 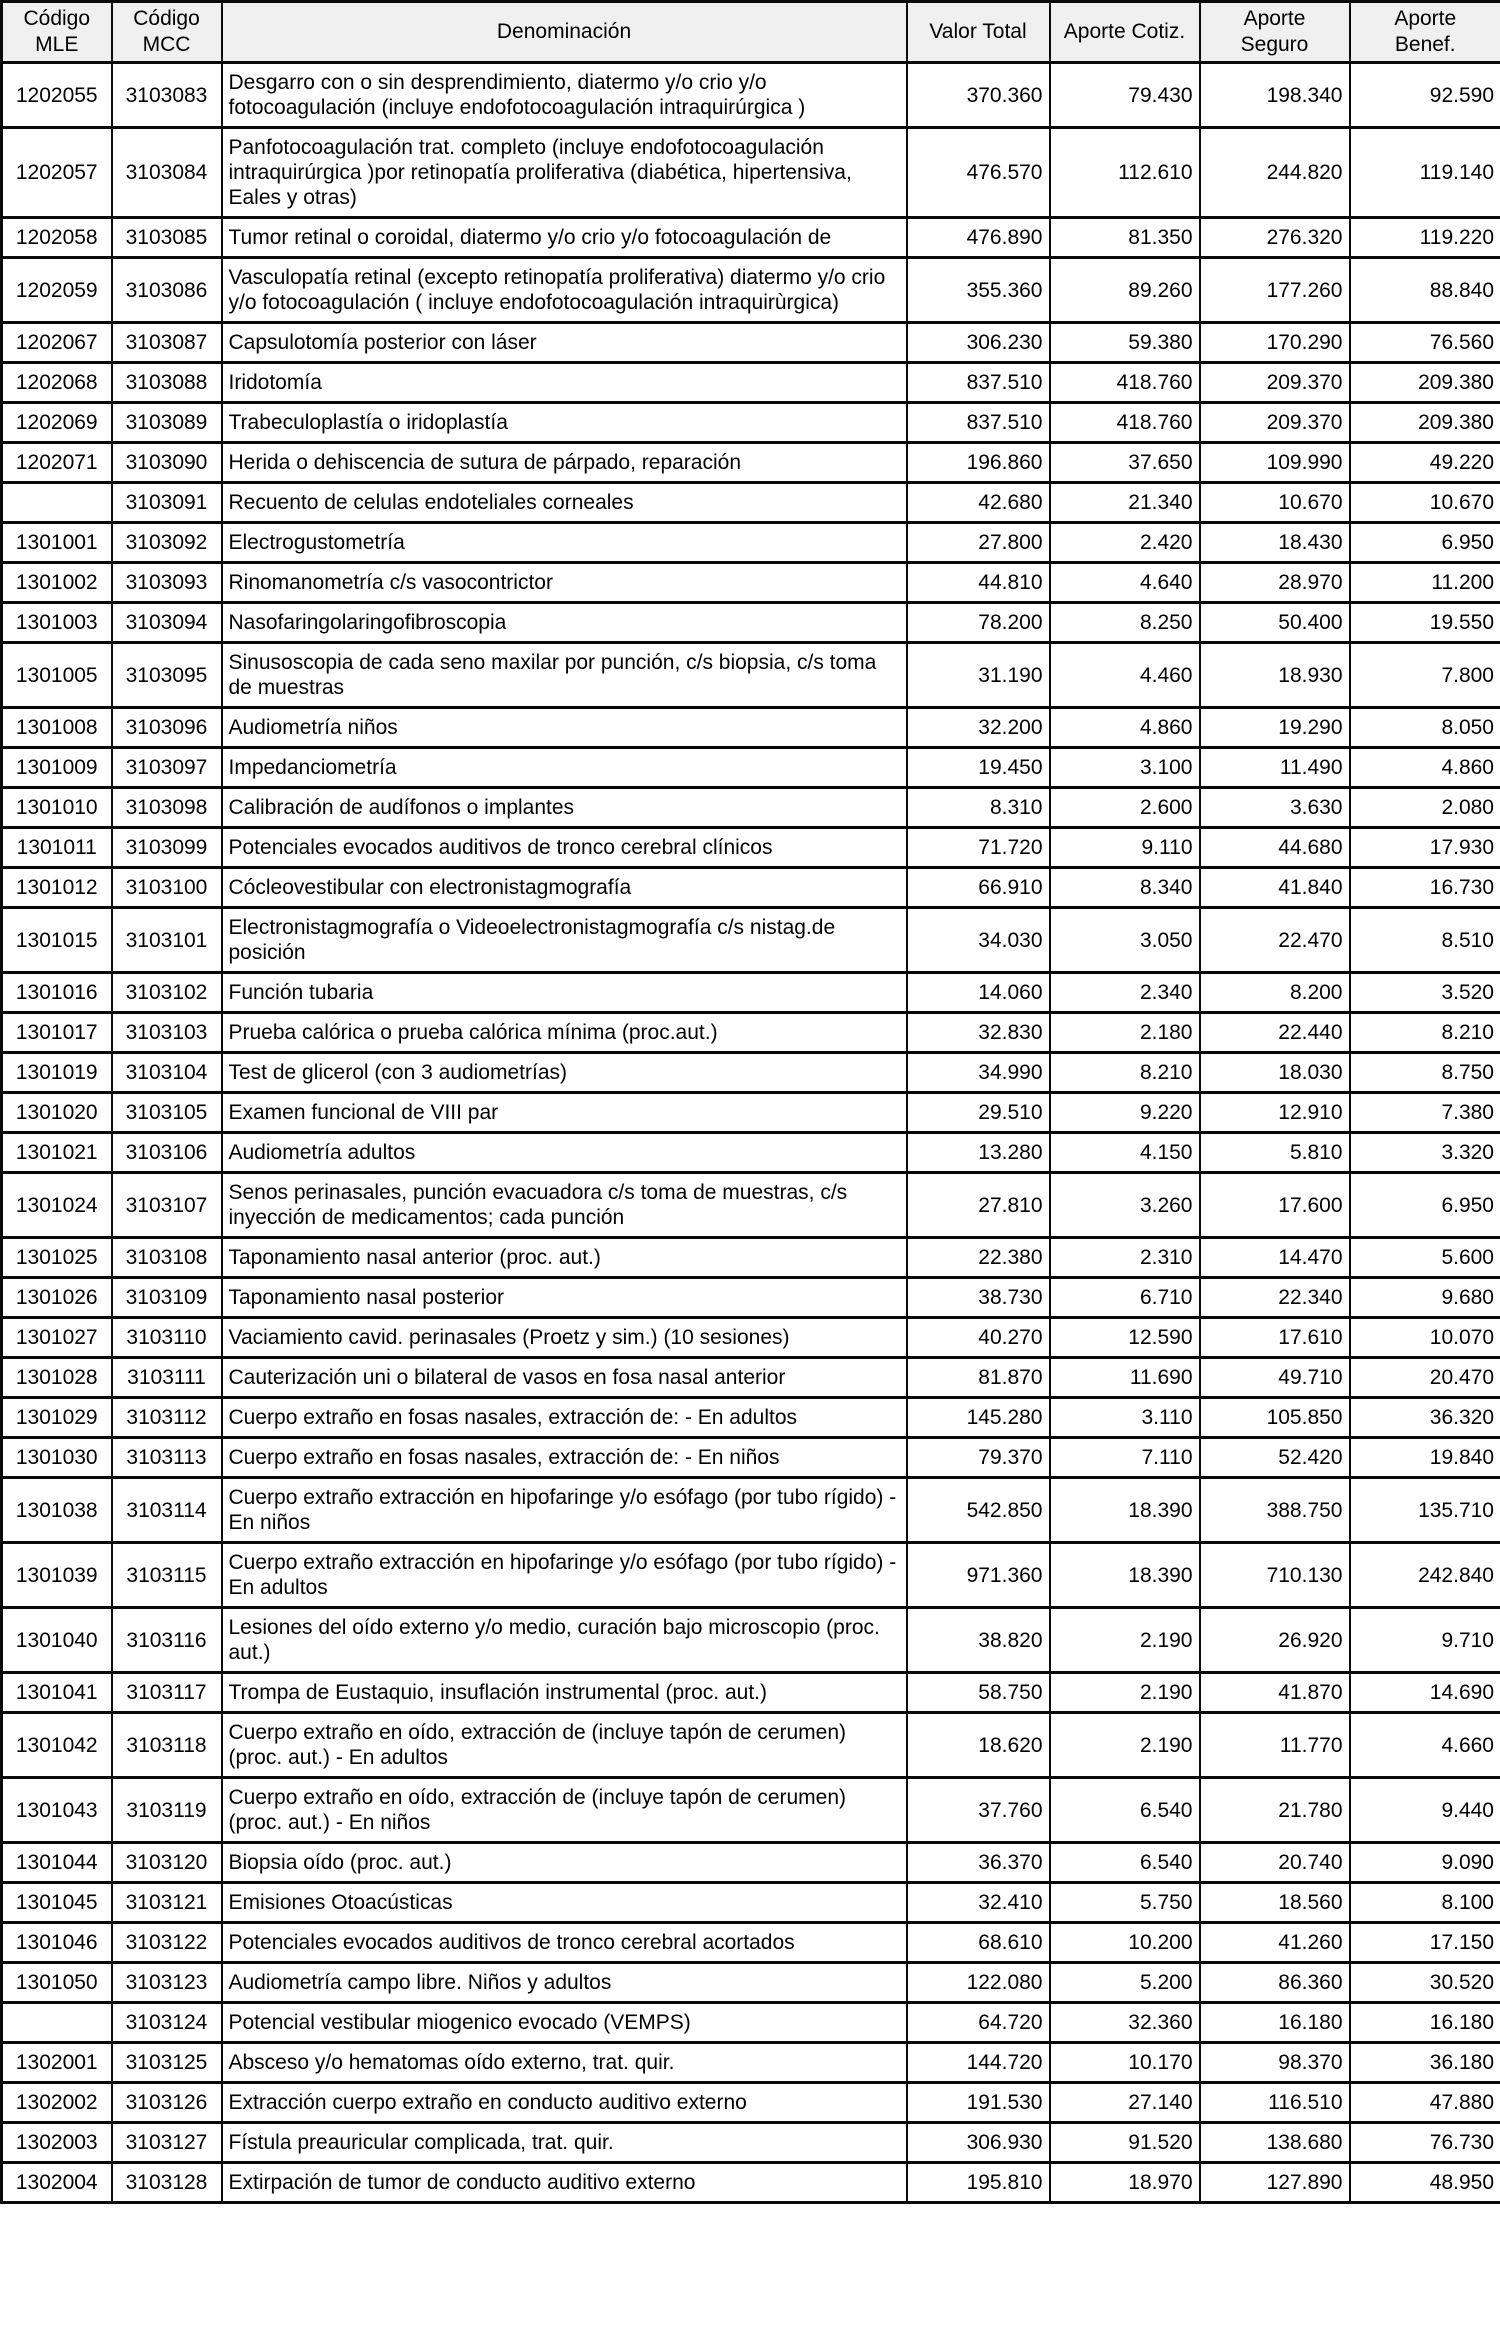 What do you see at coordinates (166, 807) in the screenshot?
I see `cell-codigo-mcc: 3103098` at bounding box center [166, 807].